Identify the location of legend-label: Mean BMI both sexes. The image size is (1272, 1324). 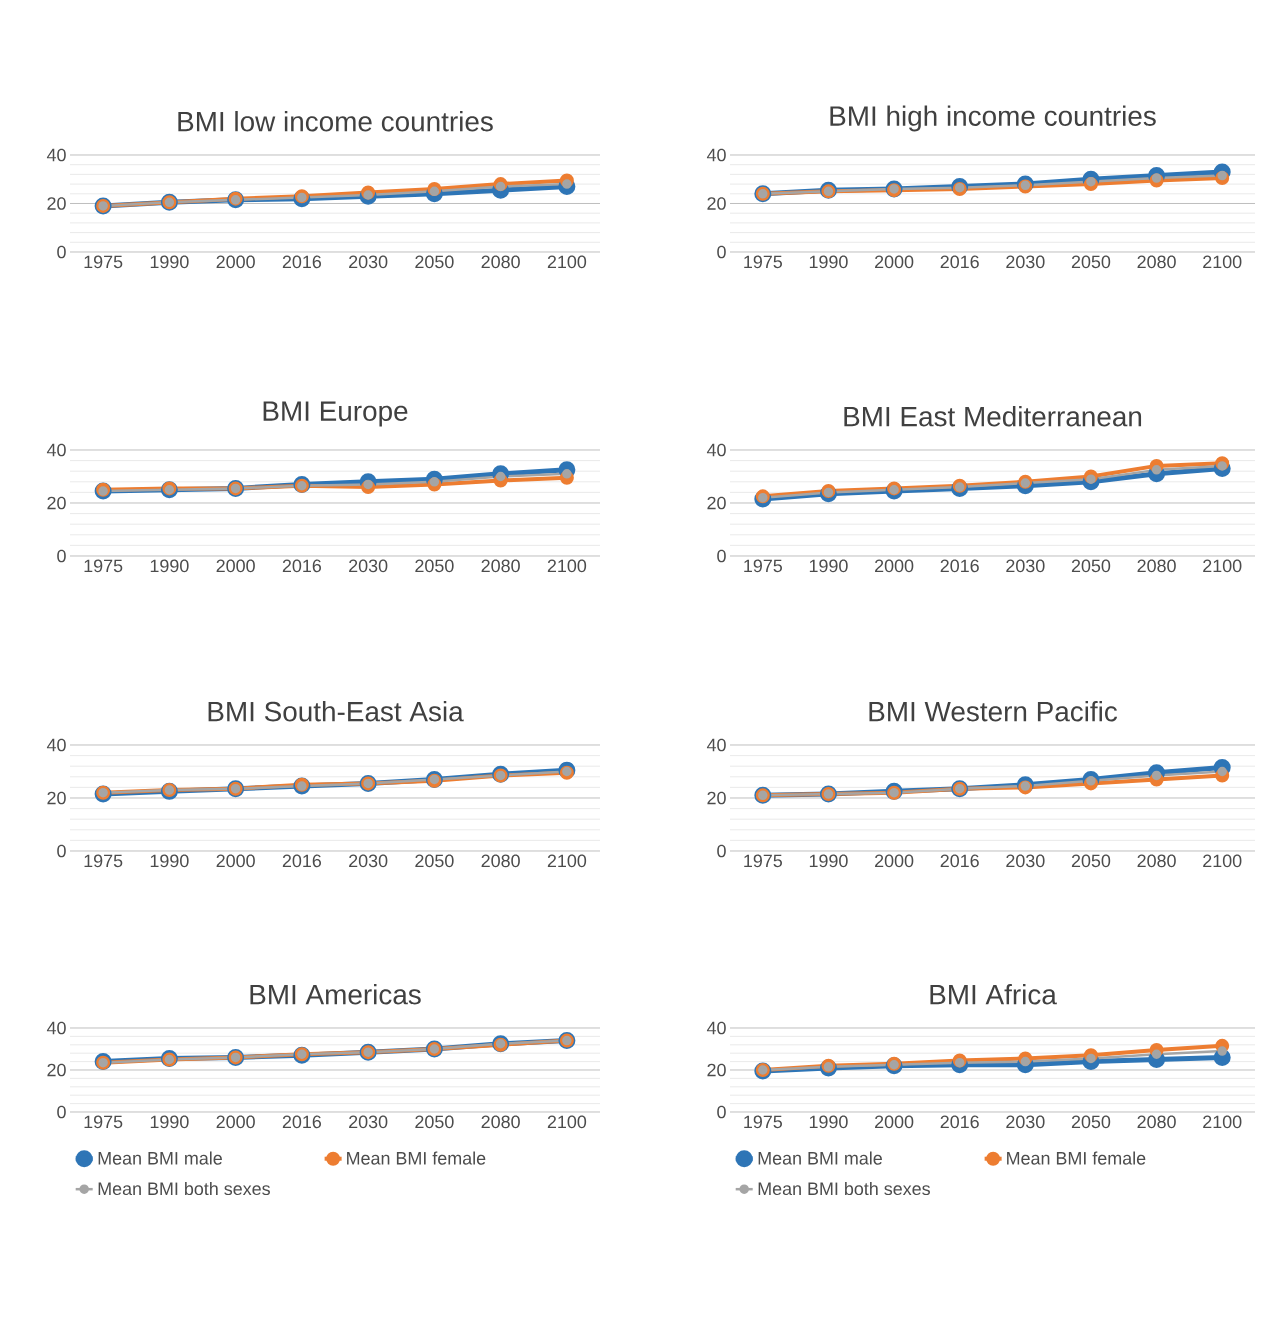
(184, 1188).